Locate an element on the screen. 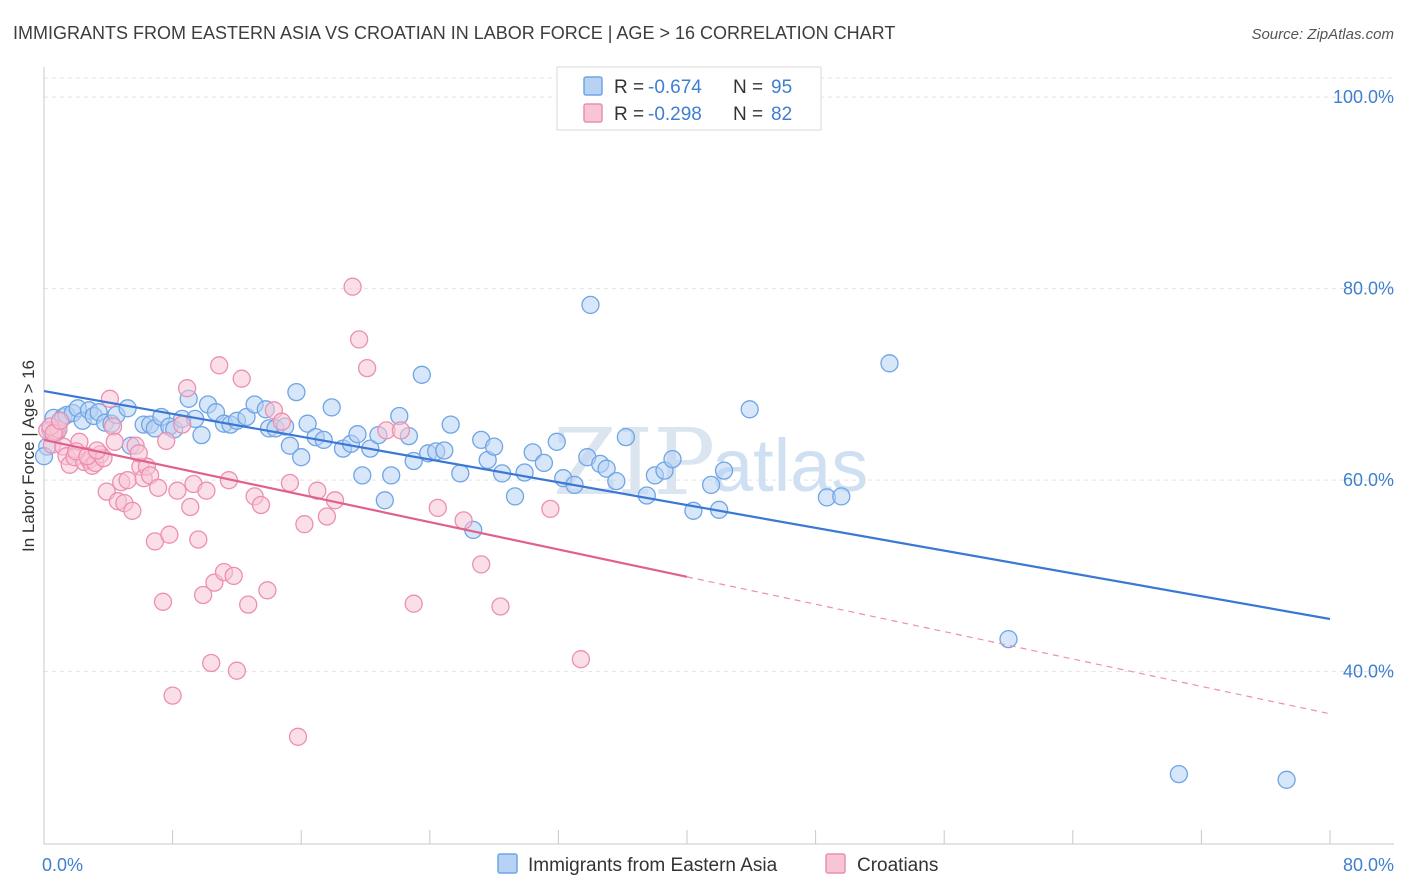  legend-r-value-croatians: -0.298 is located at coordinates (675, 114).